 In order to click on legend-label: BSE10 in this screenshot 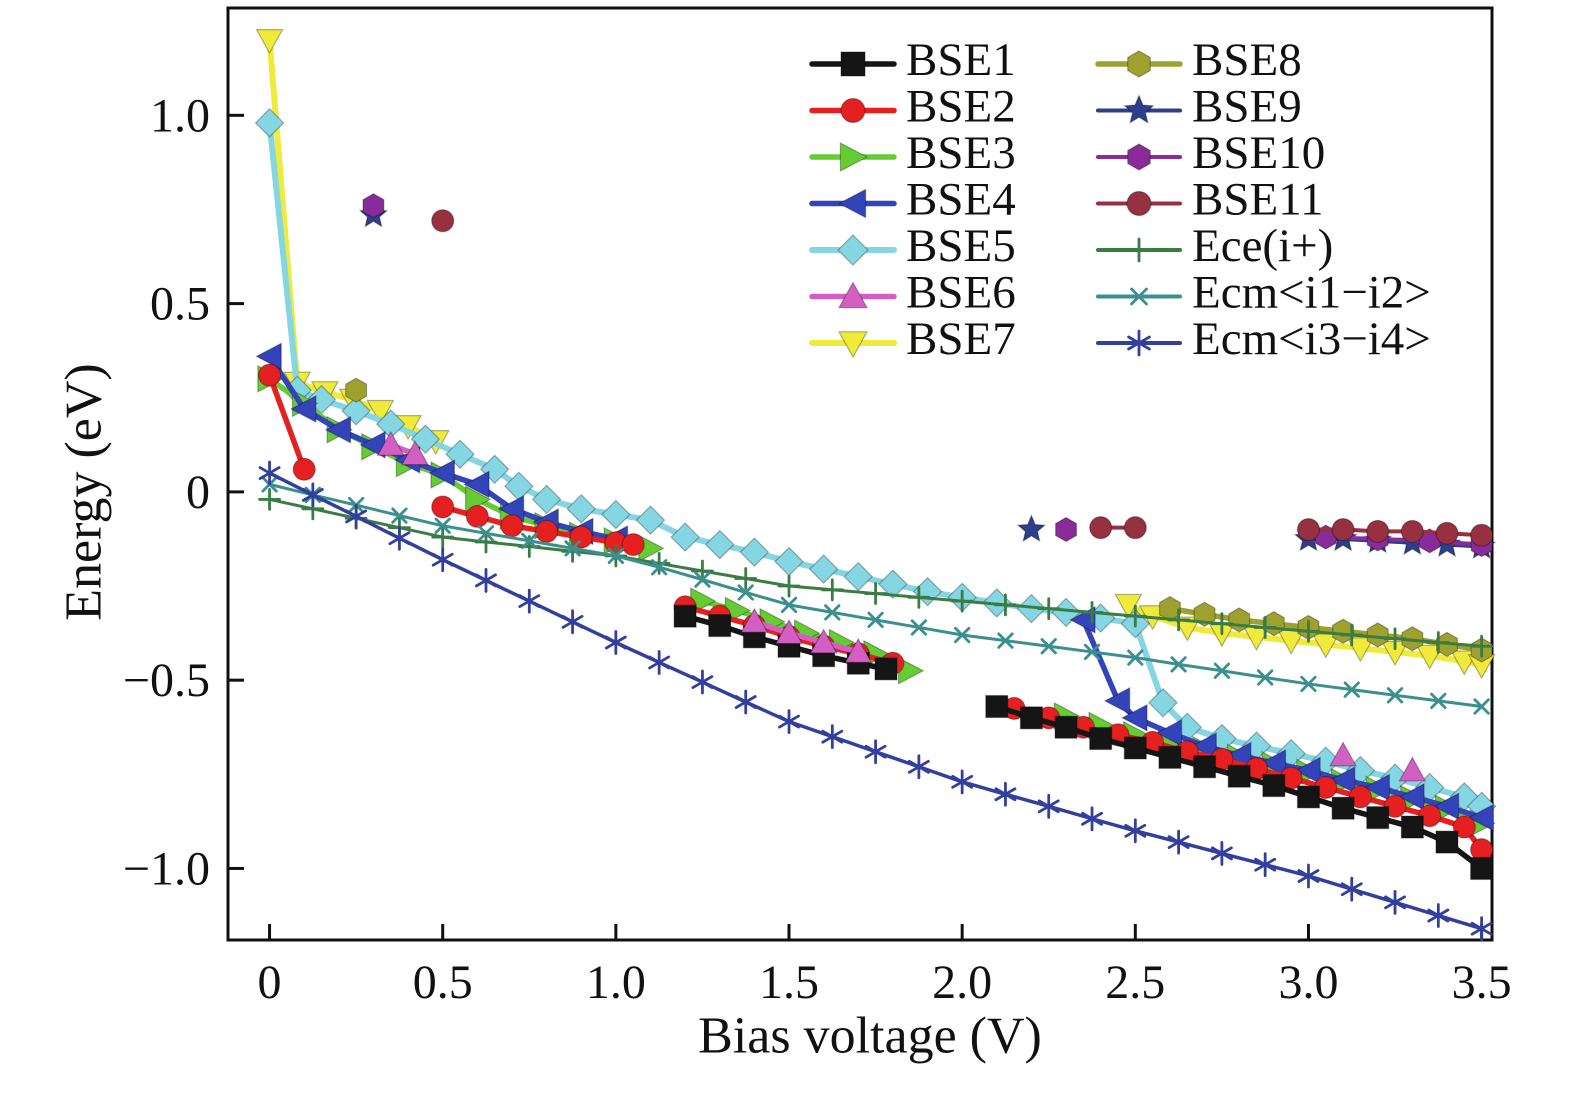, I will do `click(1258, 153)`.